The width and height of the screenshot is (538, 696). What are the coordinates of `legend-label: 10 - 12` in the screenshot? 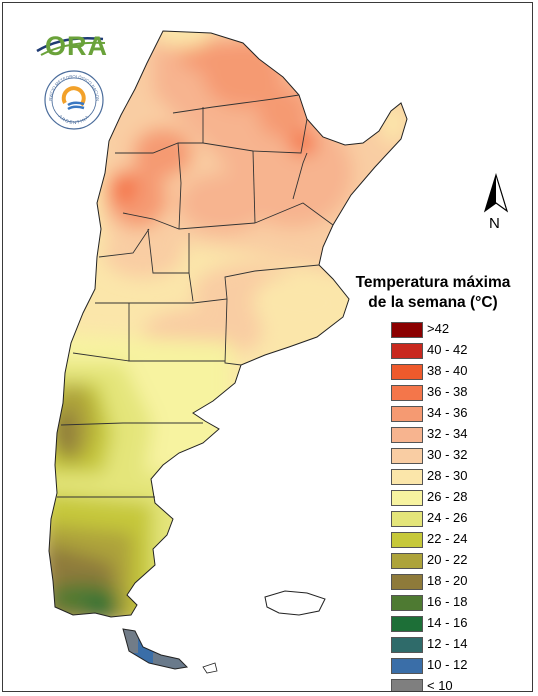 It's located at (447, 664).